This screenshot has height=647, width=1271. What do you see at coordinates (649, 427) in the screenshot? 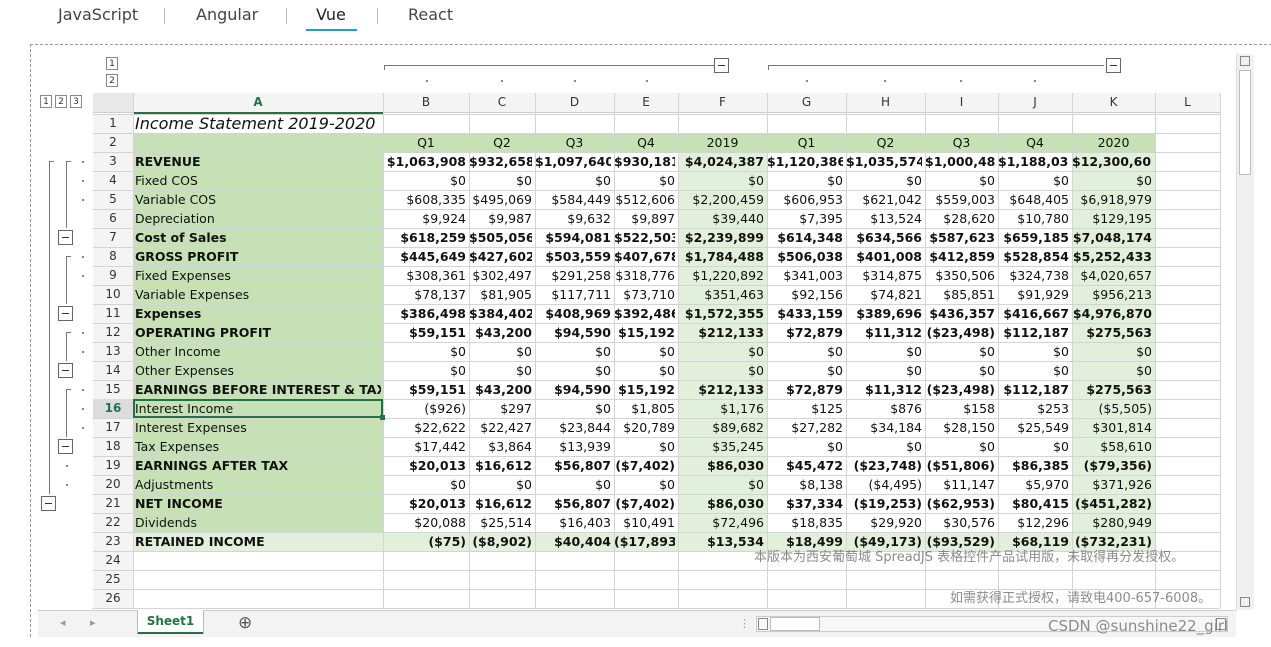
I see `data-cell: $20,789` at bounding box center [649, 427].